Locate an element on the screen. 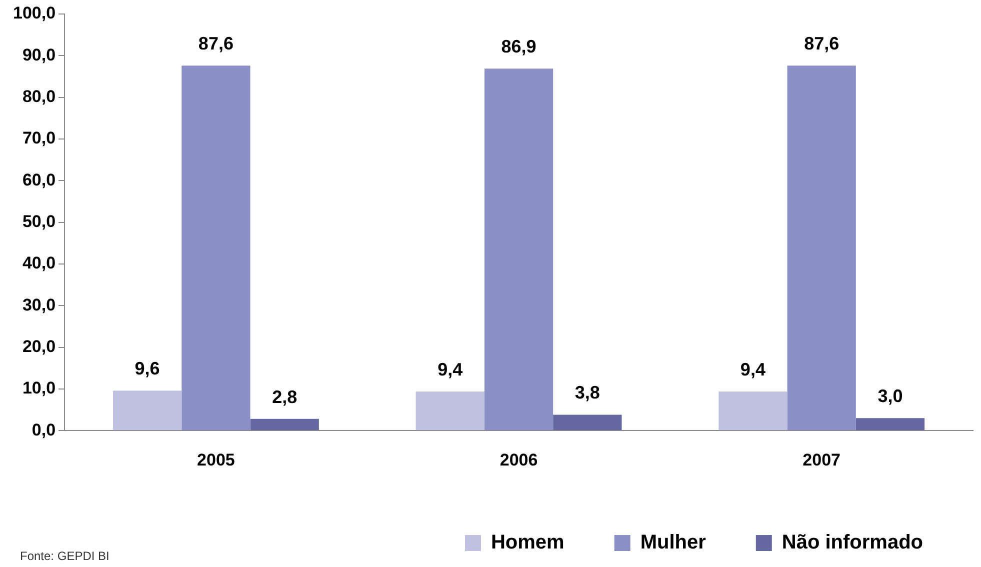 The width and height of the screenshot is (981, 567). y-tick-label: 50,0 is located at coordinates (39, 221).